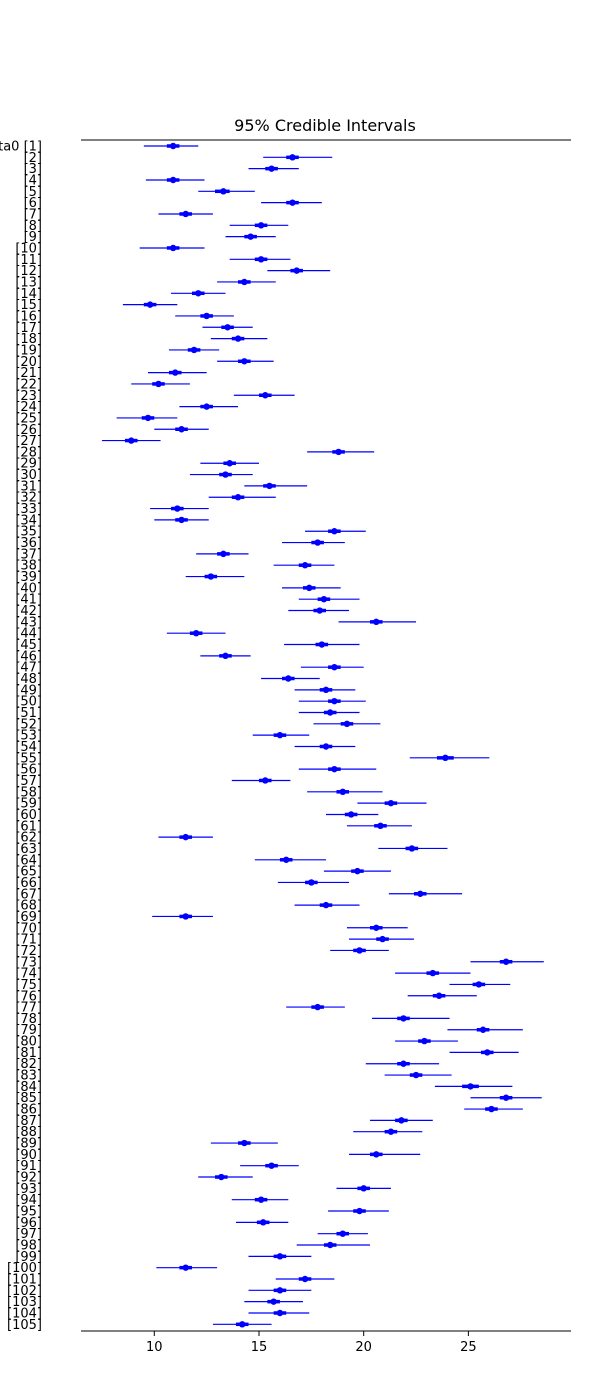  What do you see at coordinates (96, 305) in the screenshot?
I see `interval-row: [15]` at bounding box center [96, 305].